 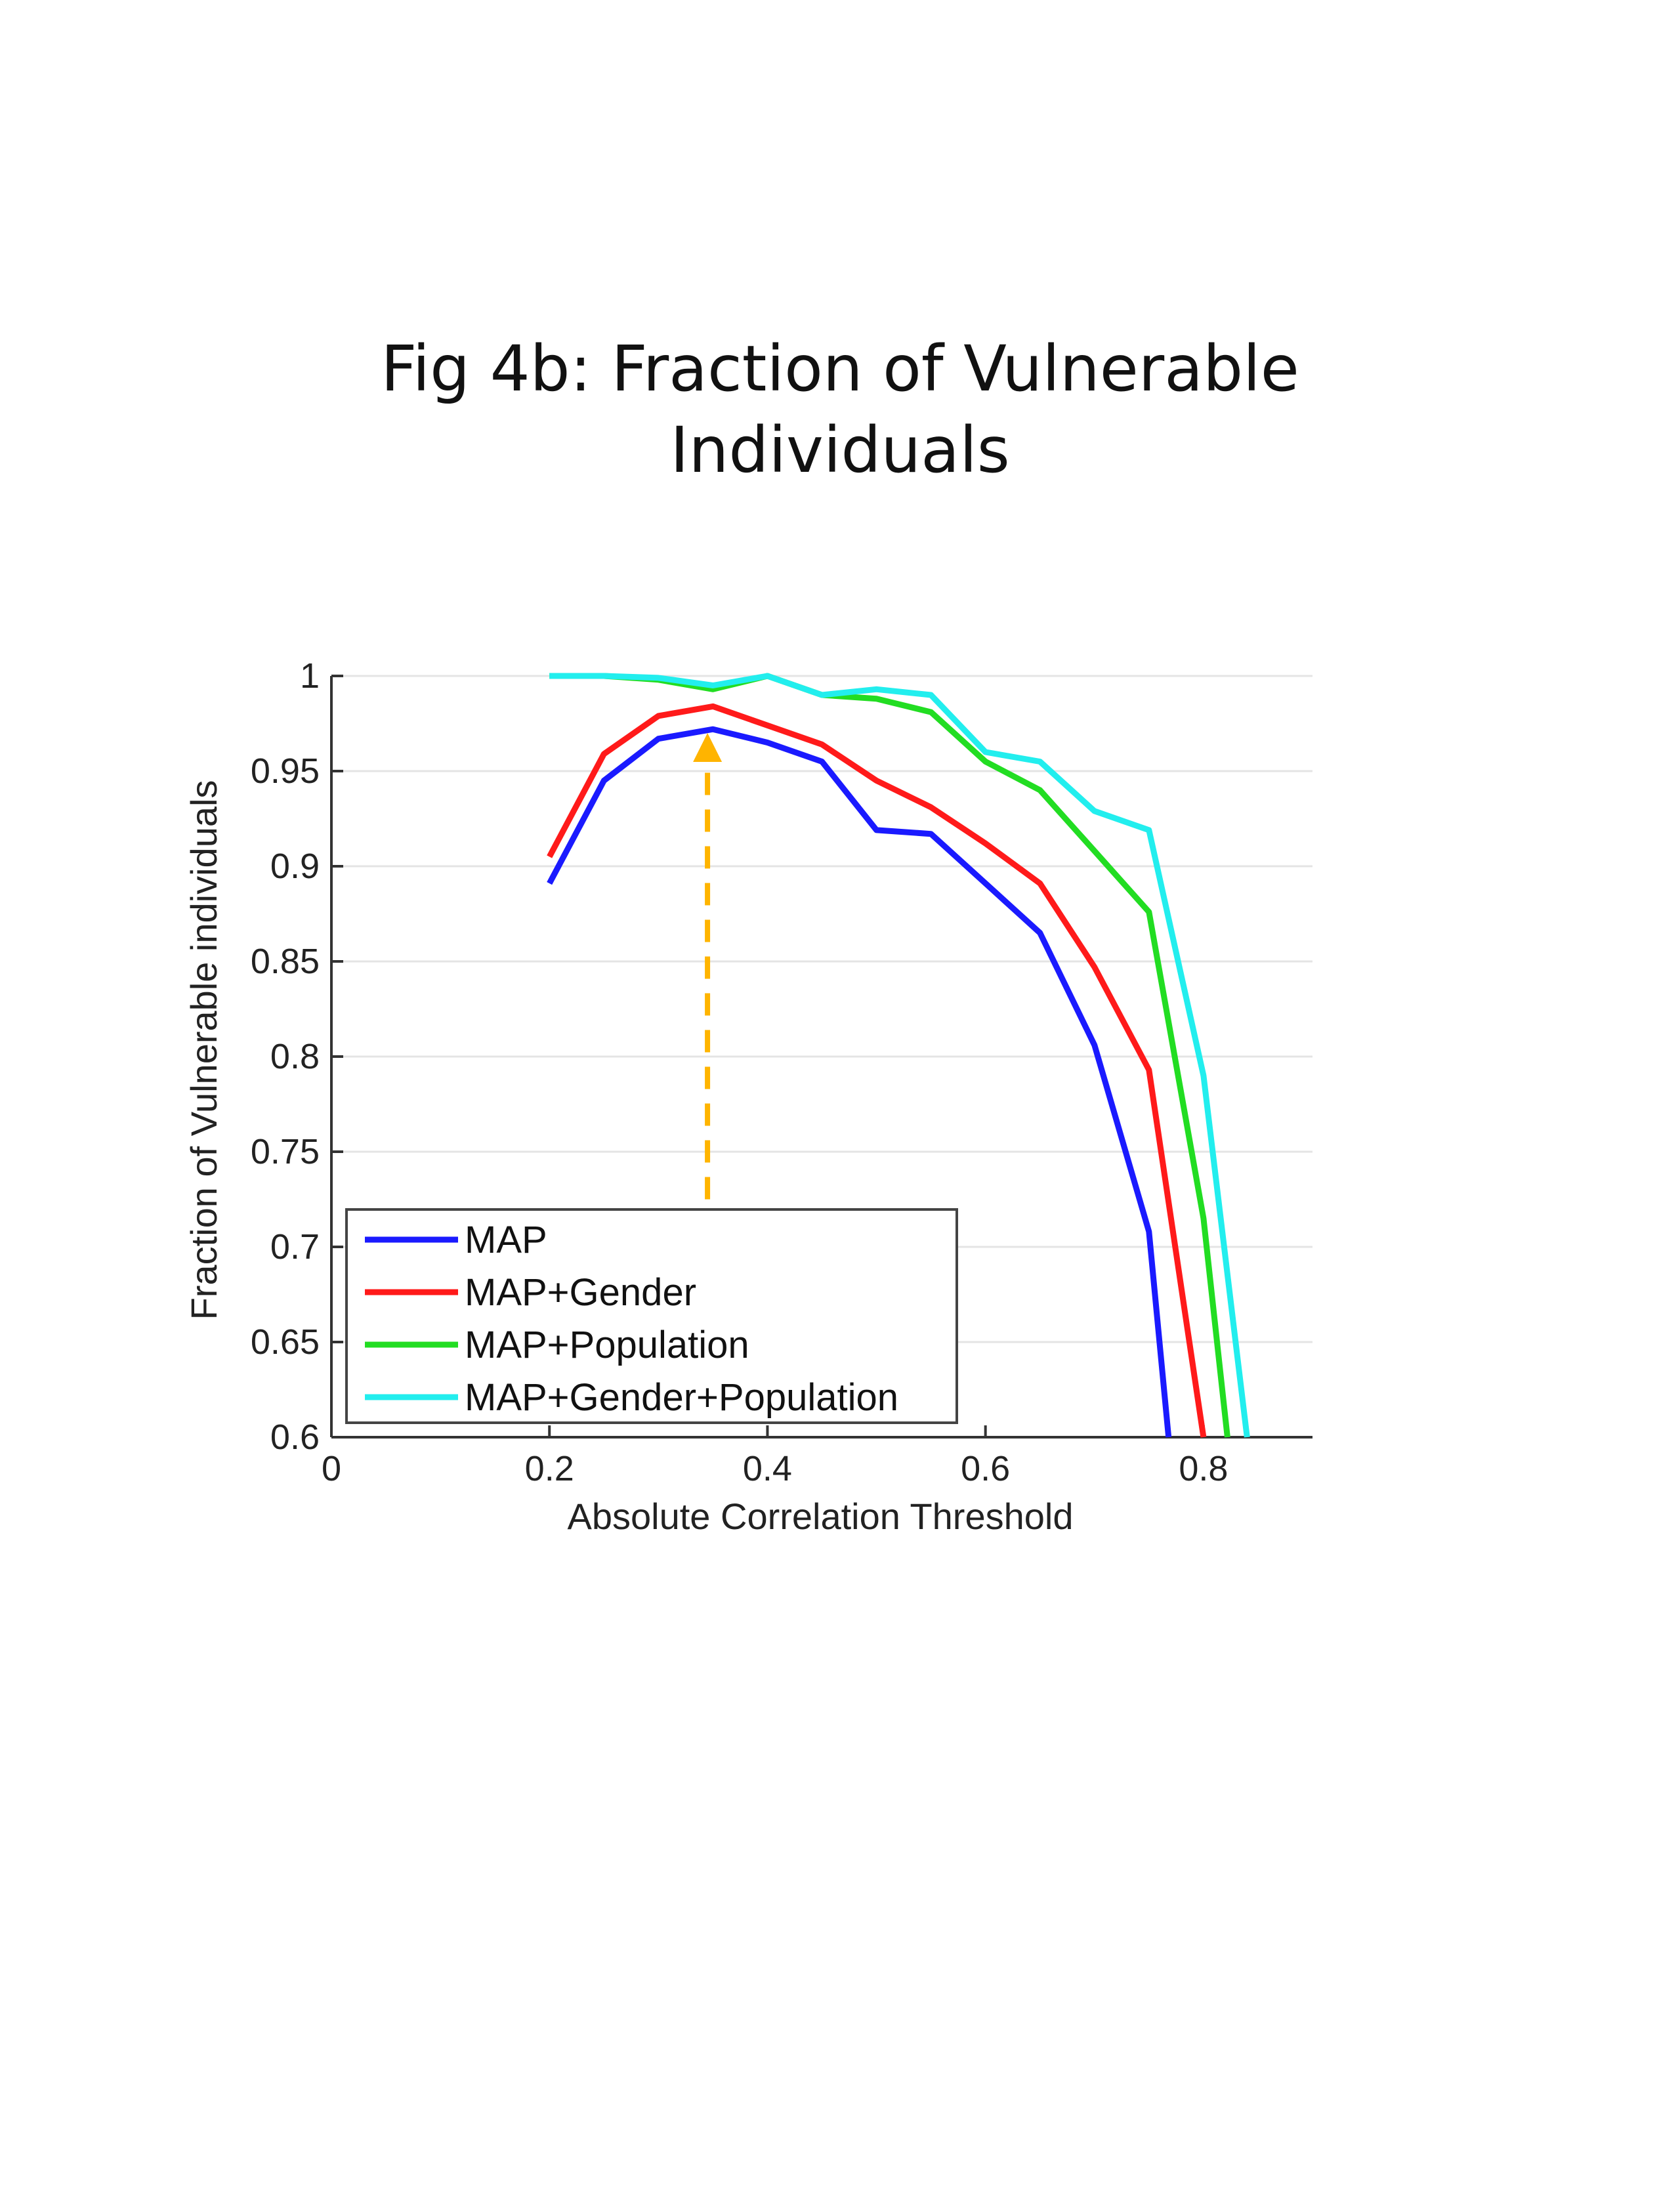 I want to click on y-tick-label: 0.9, so click(x=295, y=866).